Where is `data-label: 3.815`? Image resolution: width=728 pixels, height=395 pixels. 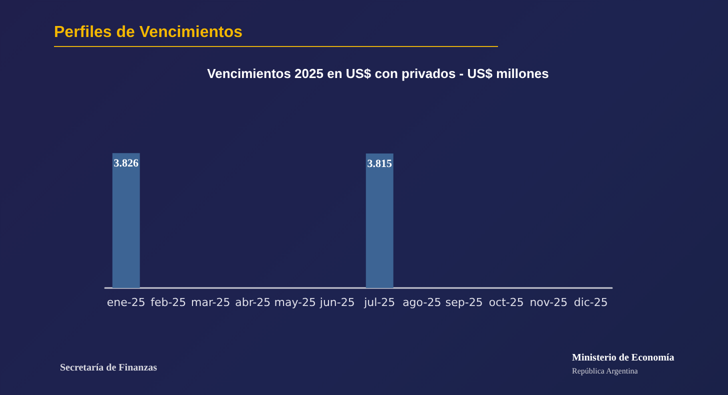
data-label: 3.815 is located at coordinates (379, 164).